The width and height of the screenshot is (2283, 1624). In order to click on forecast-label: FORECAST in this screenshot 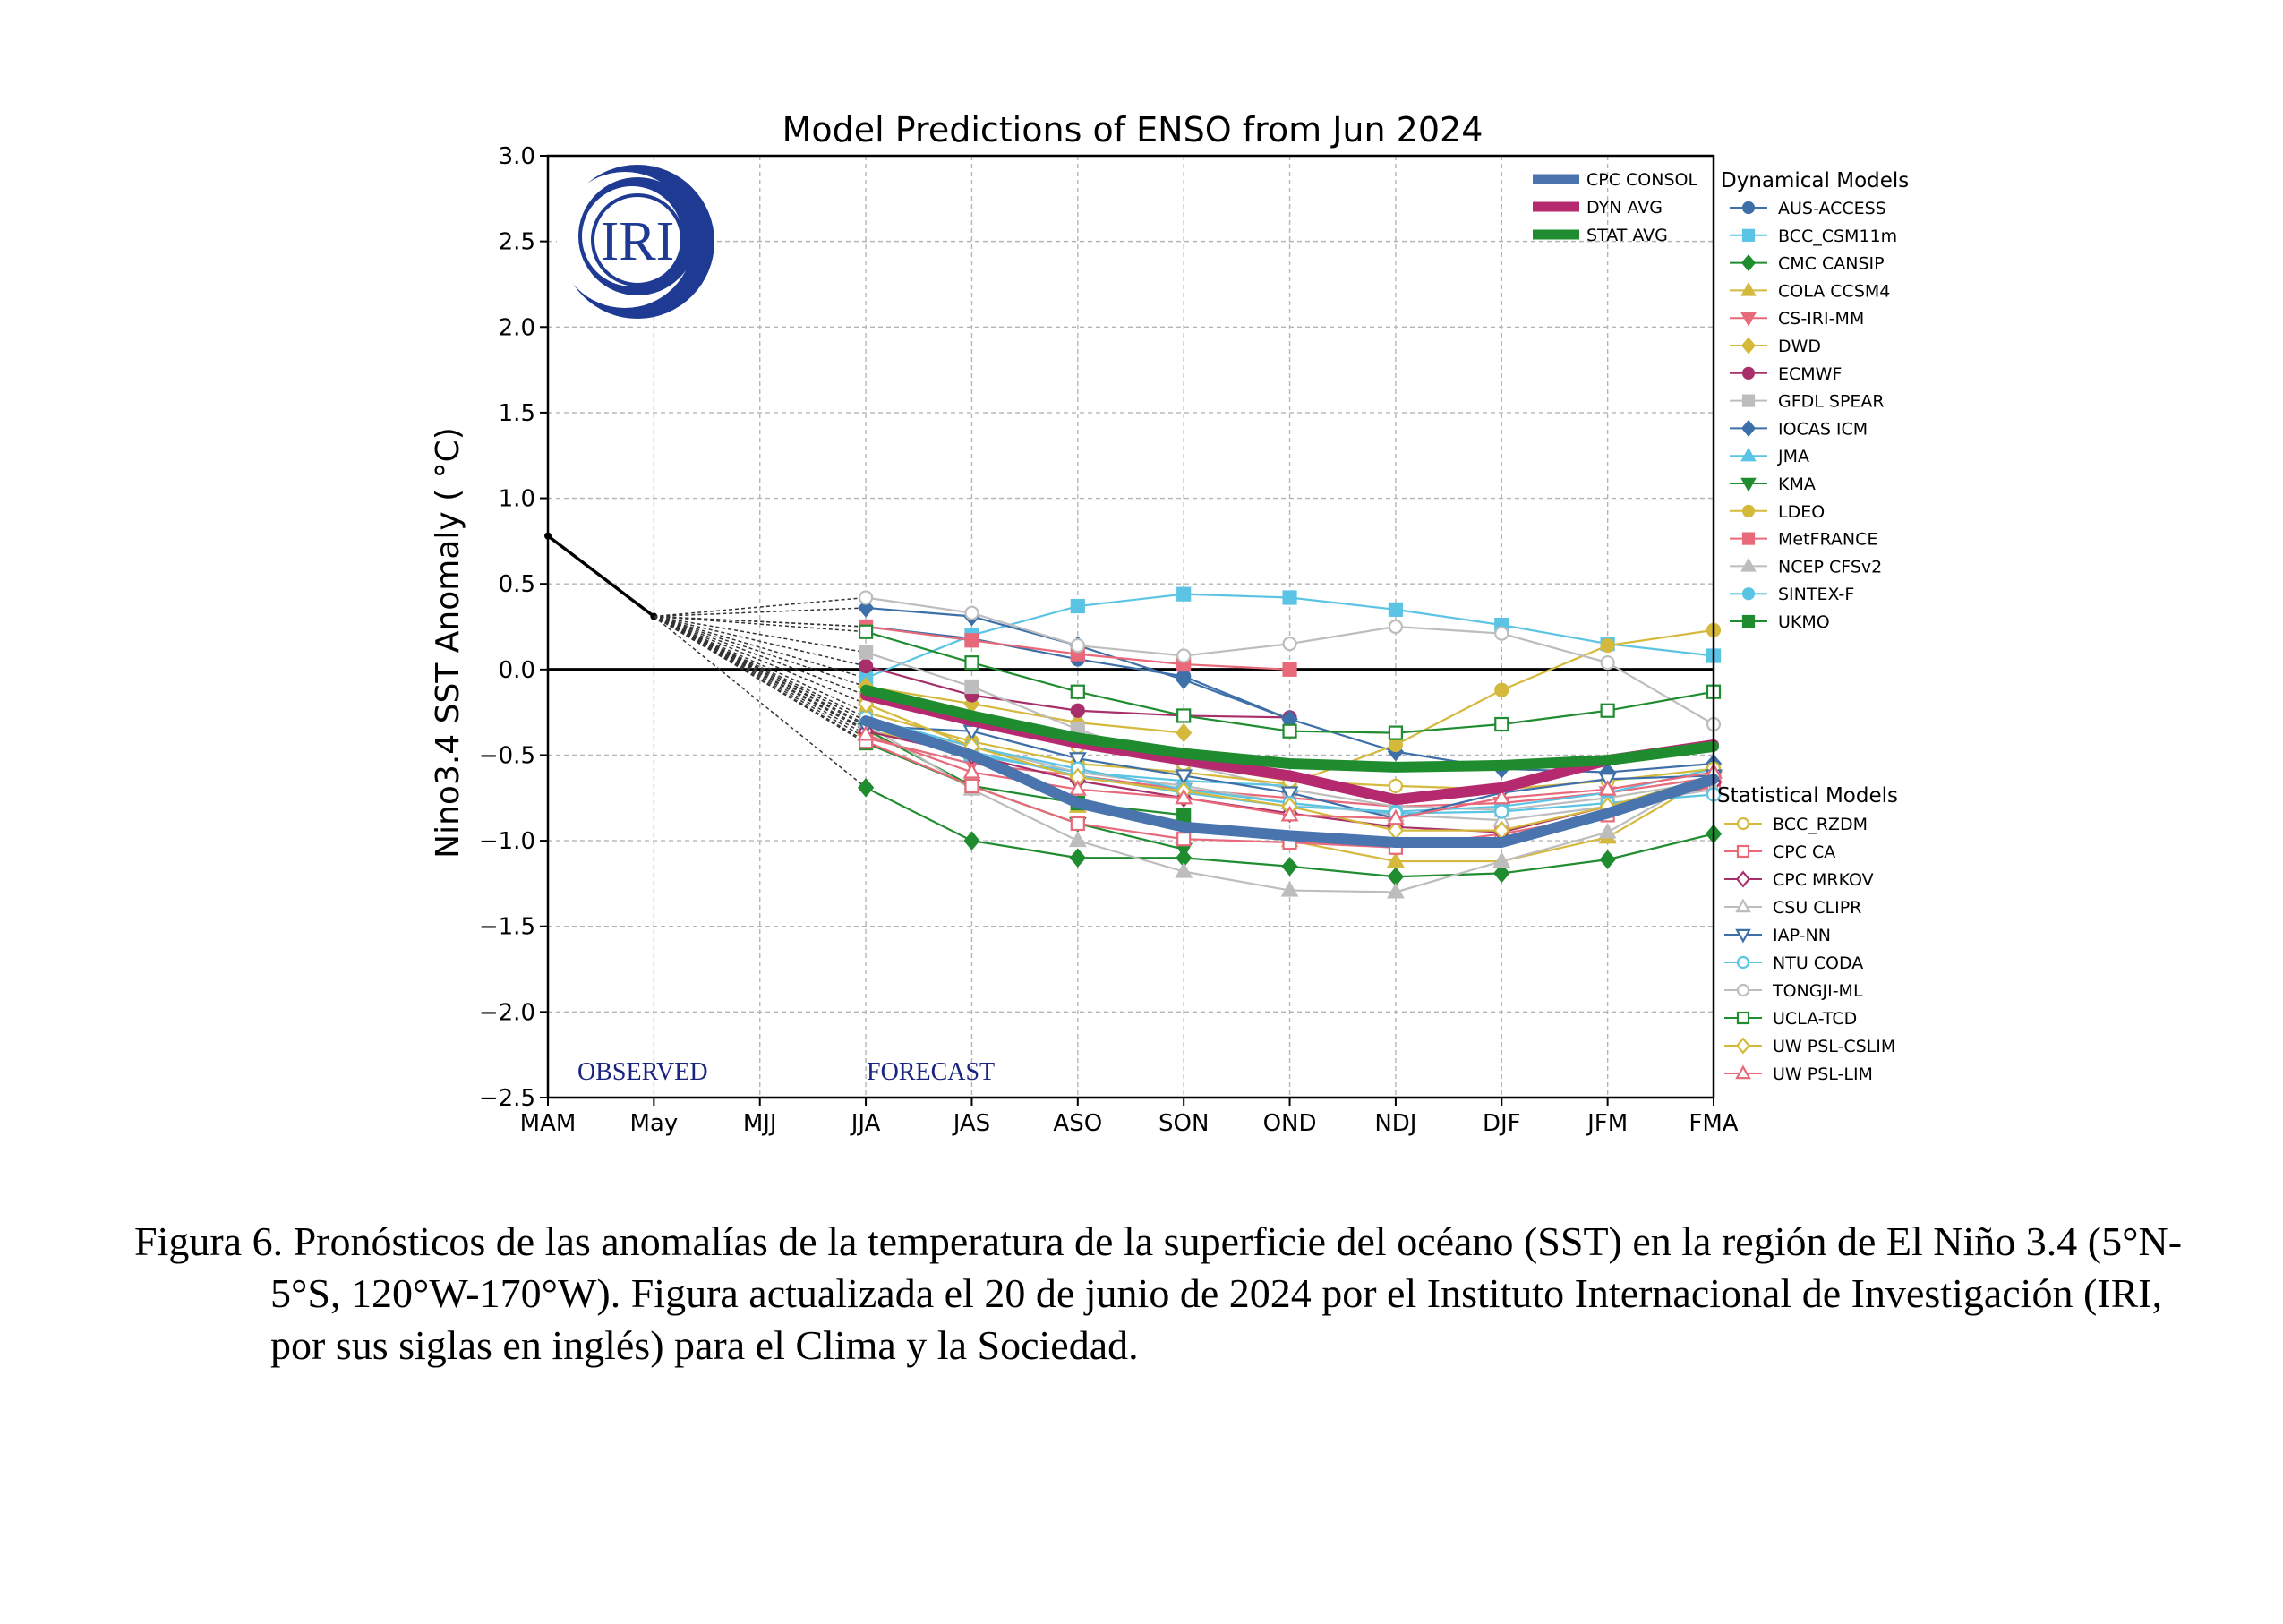, I will do `click(931, 1072)`.